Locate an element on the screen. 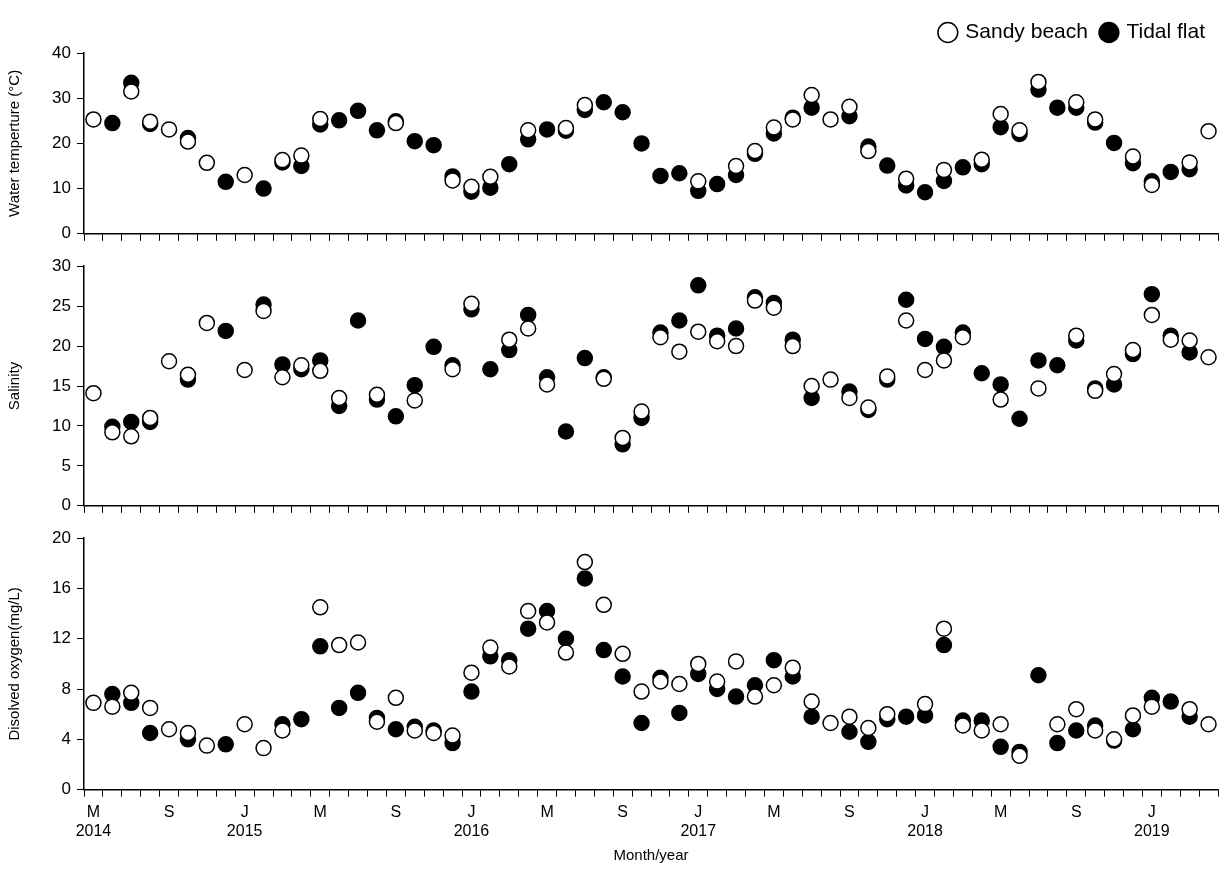 Image resolution: width=1227 pixels, height=869 pixels. x-axis-title: Month/year is located at coordinates (651, 855).